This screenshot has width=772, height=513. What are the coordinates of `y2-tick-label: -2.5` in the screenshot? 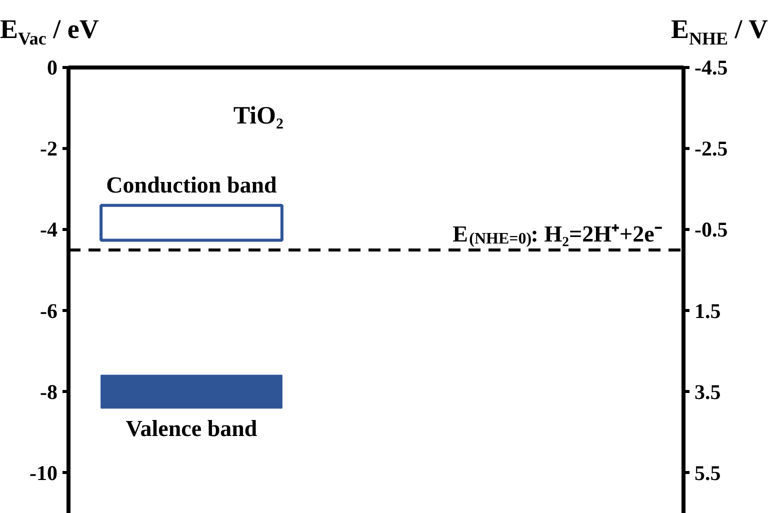 It's located at (711, 148).